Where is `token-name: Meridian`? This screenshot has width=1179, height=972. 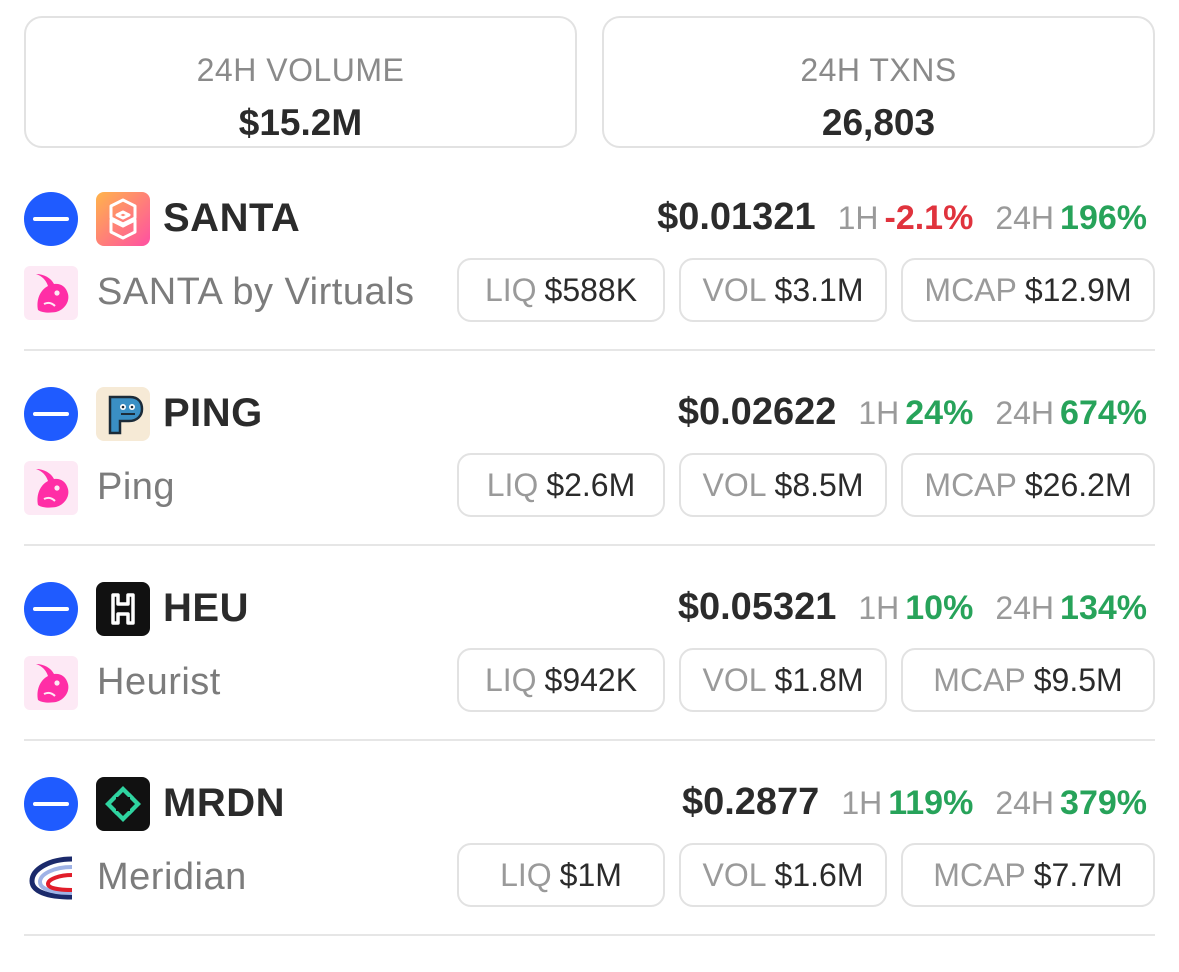 token-name: Meridian is located at coordinates (172, 877).